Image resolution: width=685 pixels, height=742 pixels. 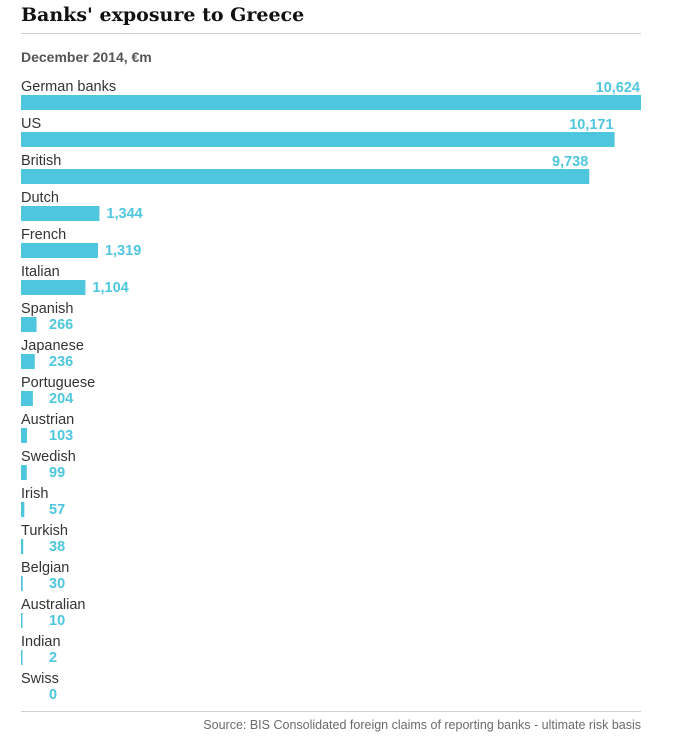 What do you see at coordinates (53, 605) in the screenshot?
I see `category-label: Australian` at bounding box center [53, 605].